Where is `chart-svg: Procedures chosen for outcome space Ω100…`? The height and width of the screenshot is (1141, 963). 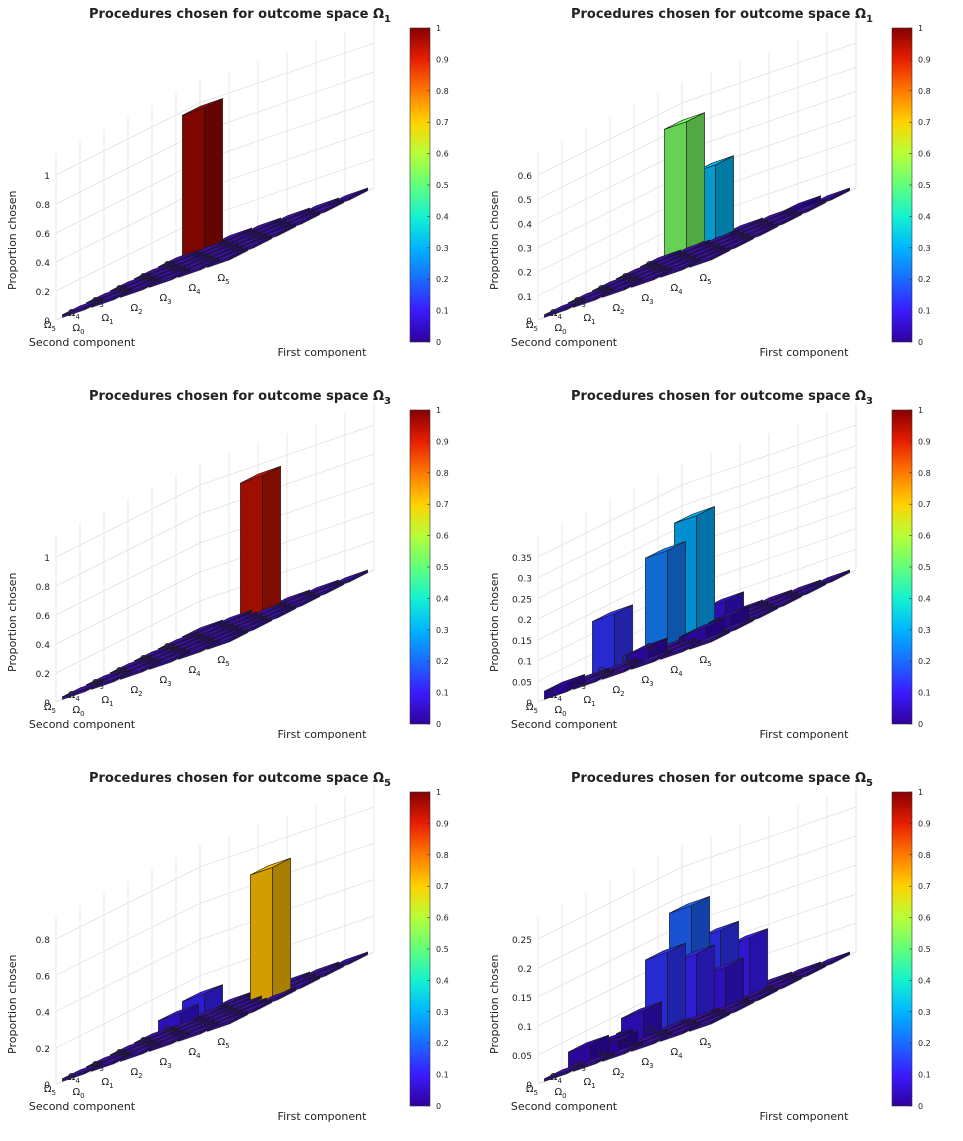 chart-svg: Procedures chosen for outcome space Ω100… is located at coordinates (709, 183).